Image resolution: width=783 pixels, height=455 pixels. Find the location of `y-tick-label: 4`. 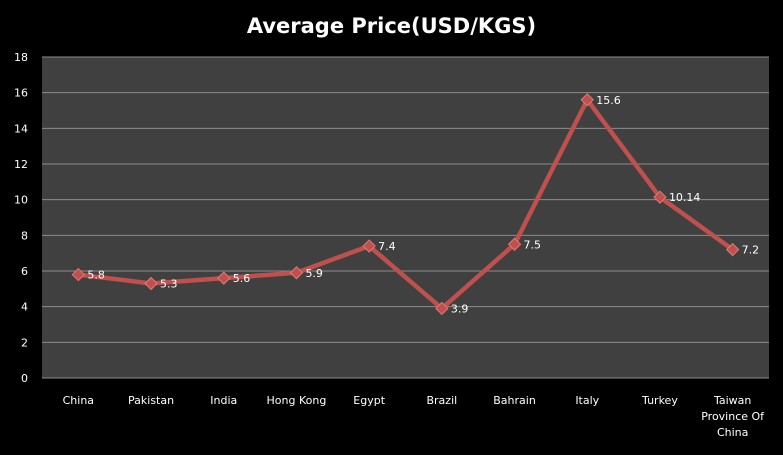

y-tick-label: 4 is located at coordinates (24, 307).